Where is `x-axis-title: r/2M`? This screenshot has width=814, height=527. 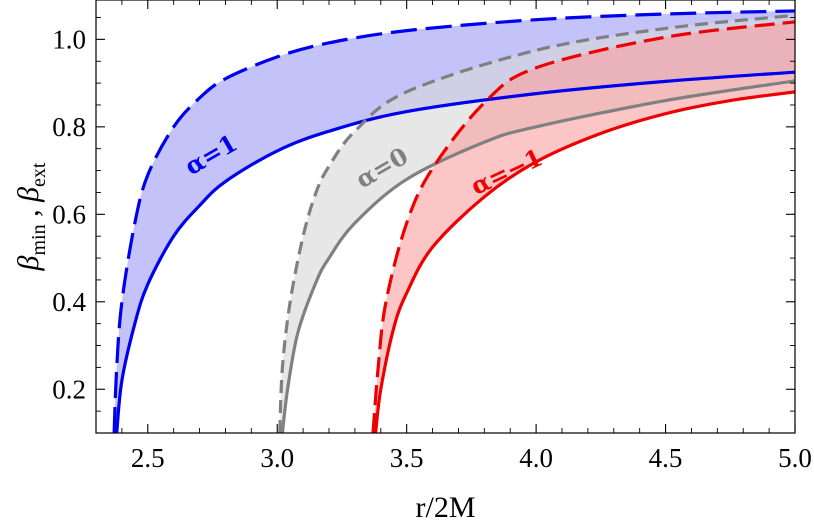
x-axis-title: r/2M is located at coordinates (446, 507).